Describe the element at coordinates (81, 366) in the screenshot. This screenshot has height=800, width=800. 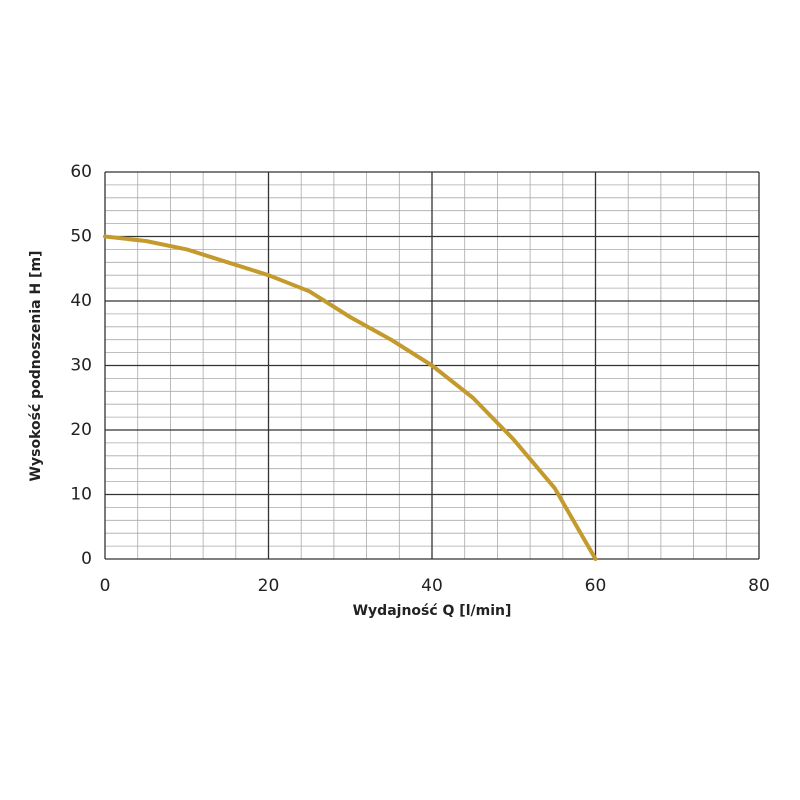
I see `y-tick-label: 30` at that location.